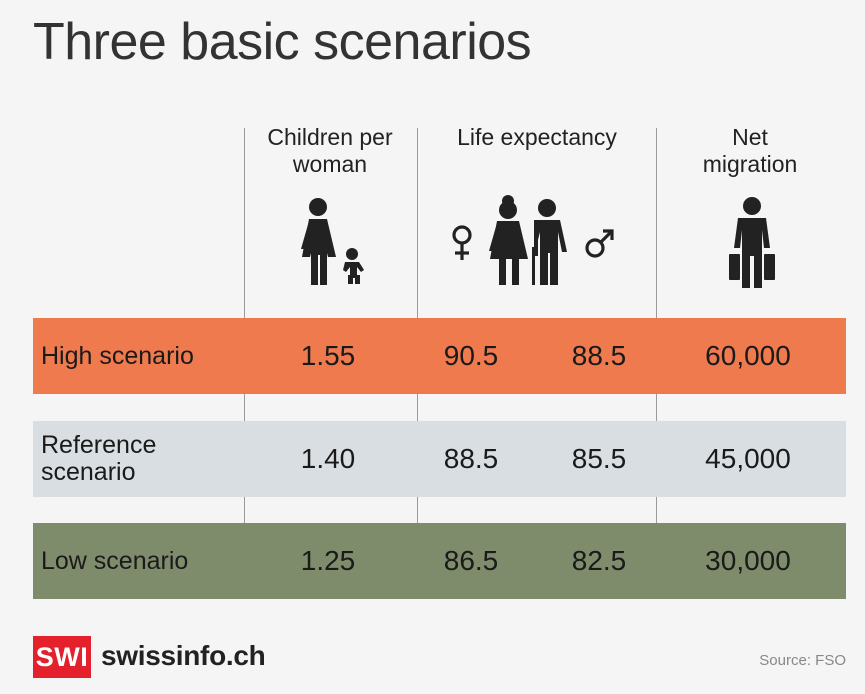 The width and height of the screenshot is (865, 694). Describe the element at coordinates (802, 660) in the screenshot. I see `source-note: Source: FSO` at that location.